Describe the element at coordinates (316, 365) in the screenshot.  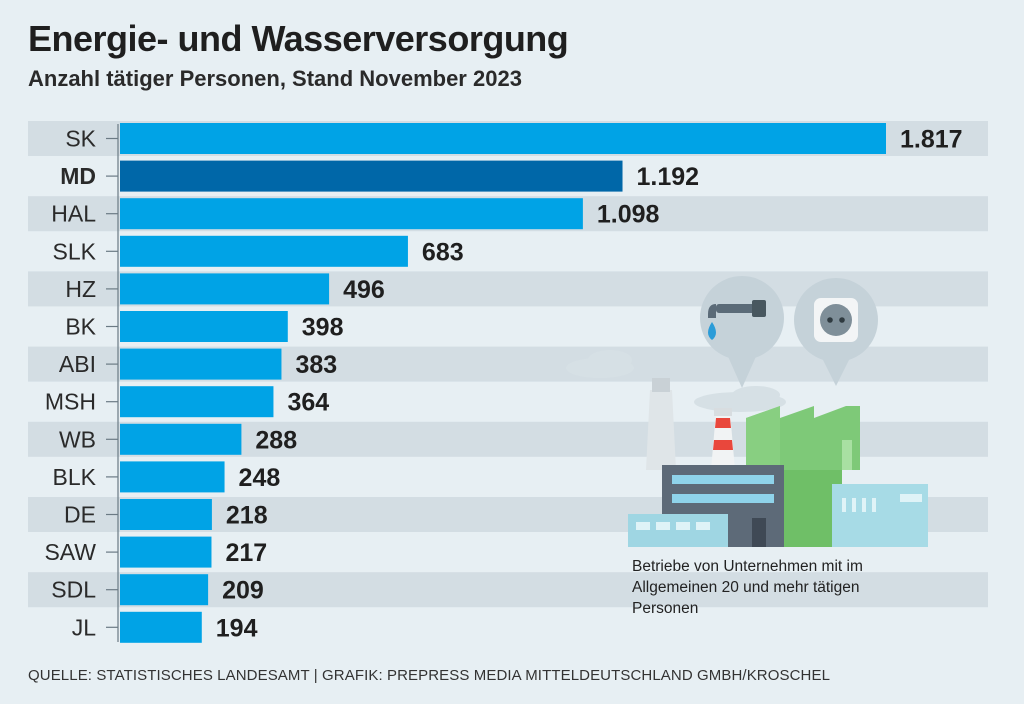
I see `value-label: 383` at that location.